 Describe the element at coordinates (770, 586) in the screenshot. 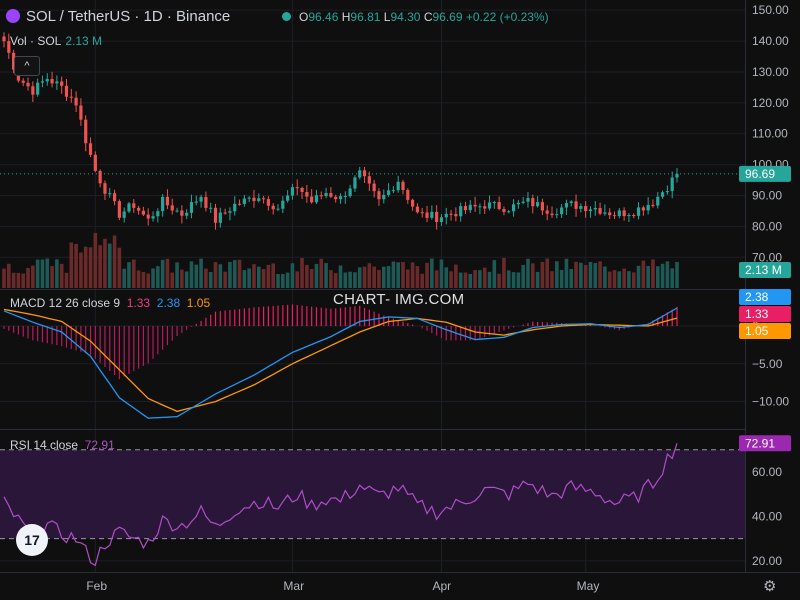

I see `gear-icon: ⚙` at that location.